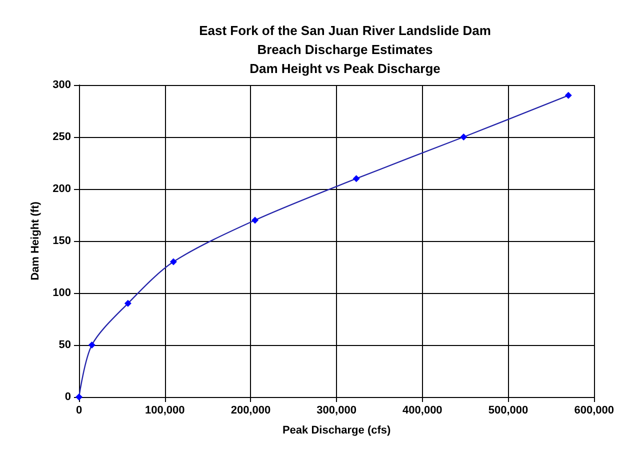 Image resolution: width=617 pixels, height=456 pixels. Describe the element at coordinates (61, 241) in the screenshot. I see `y-tick-label: 150` at that location.